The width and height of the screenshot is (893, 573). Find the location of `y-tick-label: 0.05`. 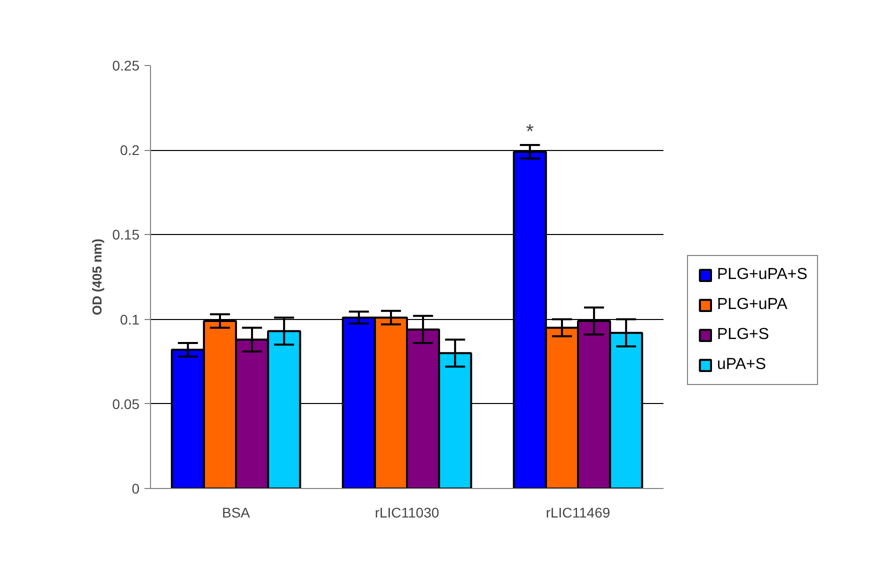

y-tick-label: 0.05 is located at coordinates (126, 404).